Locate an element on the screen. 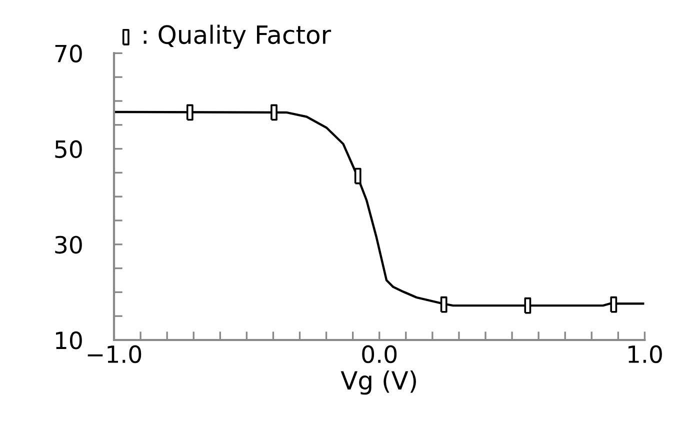  x-tick-label: 1.0 is located at coordinates (645, 354).